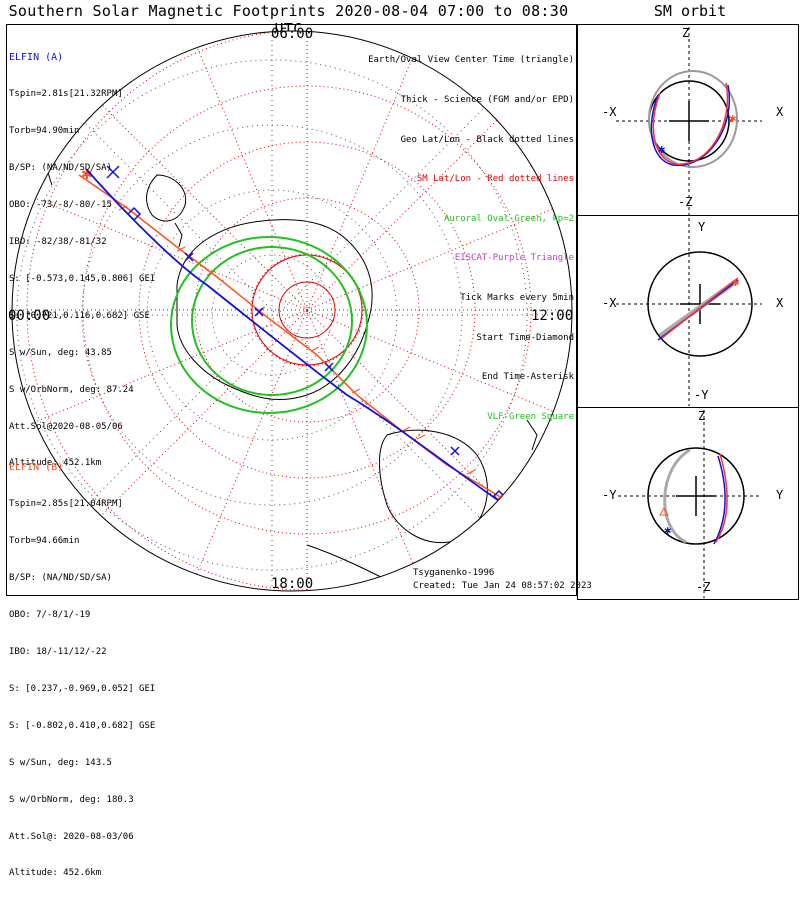 The height and width of the screenshot is (904, 800). What do you see at coordinates (66, 504) in the screenshot?
I see `probe-b-line: Tspin=2.85s[21.04RPM]` at bounding box center [66, 504].